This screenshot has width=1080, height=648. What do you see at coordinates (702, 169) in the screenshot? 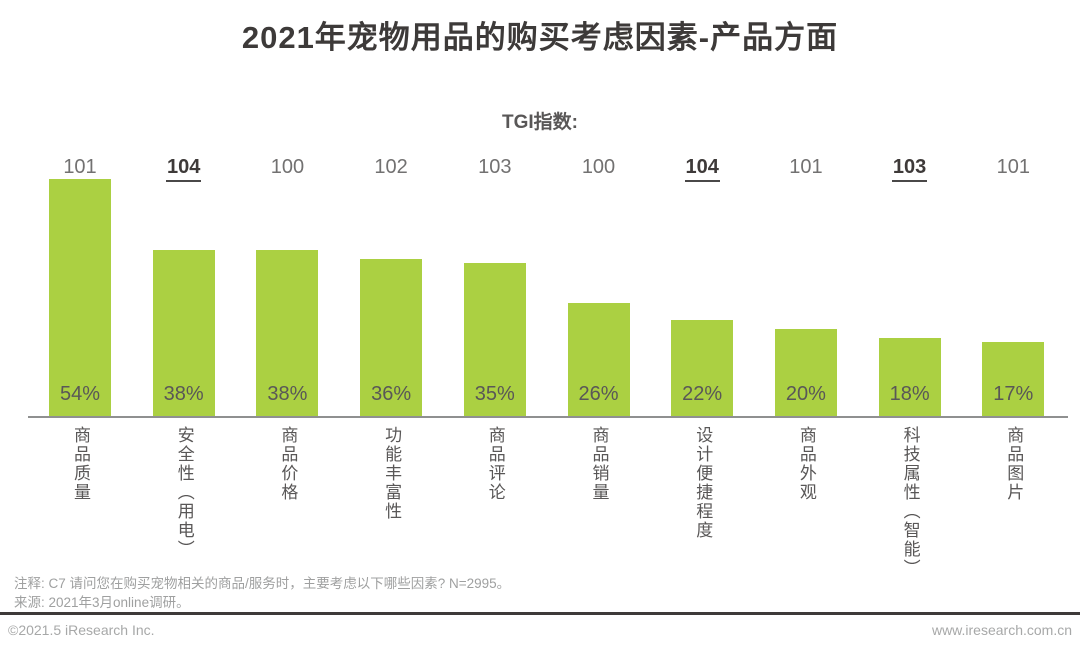
I see `tgi-value-7: 104` at bounding box center [702, 169].